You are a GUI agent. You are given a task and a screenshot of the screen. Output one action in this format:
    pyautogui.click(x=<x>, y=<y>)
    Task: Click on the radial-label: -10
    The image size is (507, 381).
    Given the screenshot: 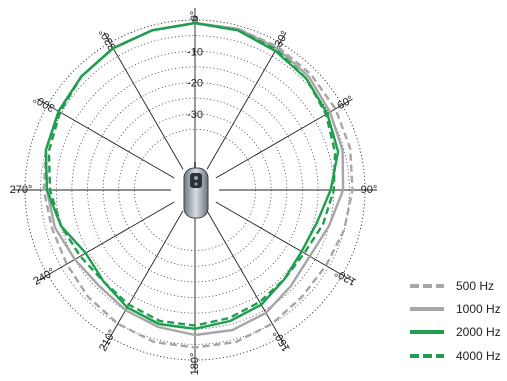 What is the action you would take?
    pyautogui.click(x=195, y=52)
    